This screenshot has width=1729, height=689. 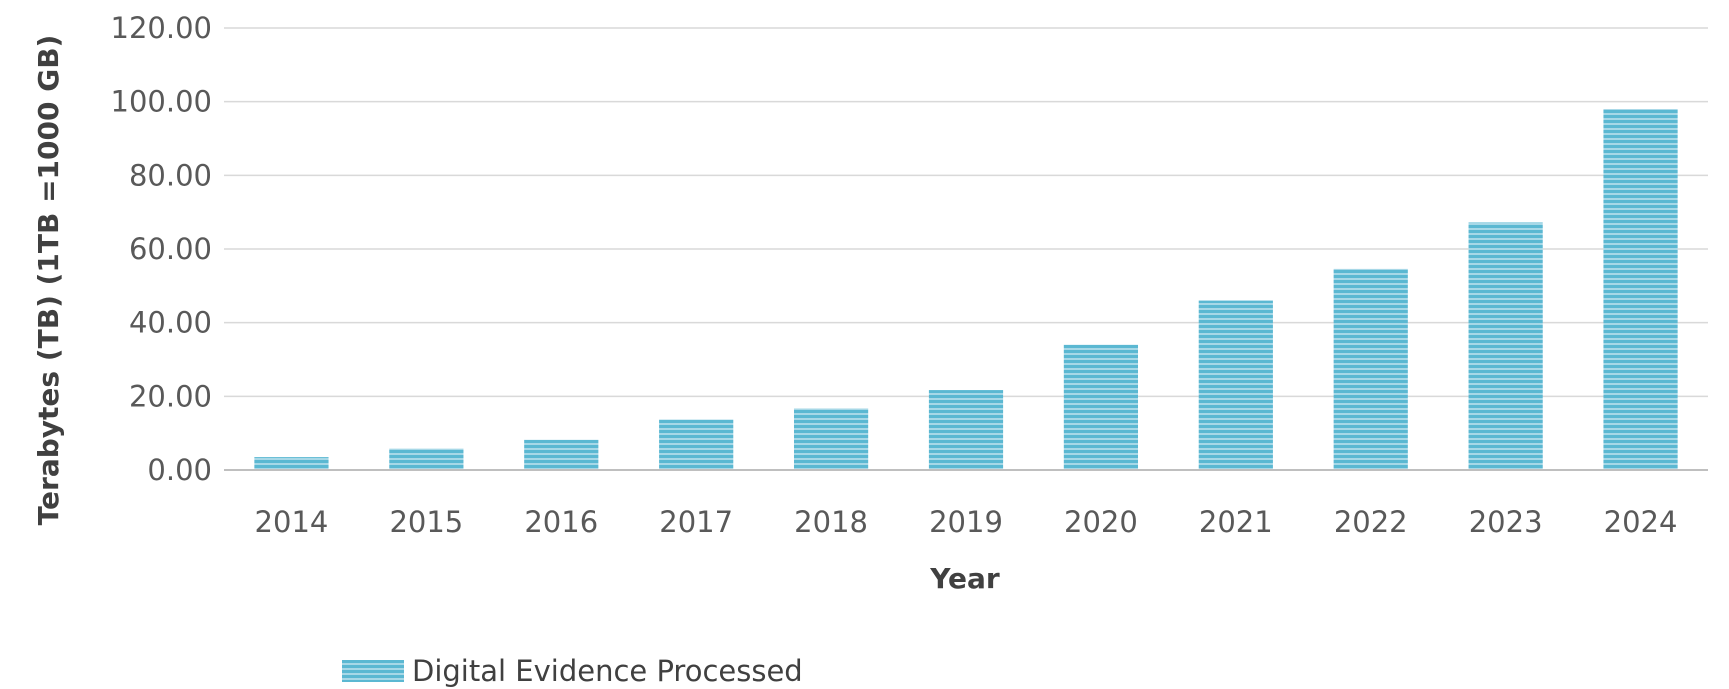 I want to click on x-tick-label: 2018, so click(x=831, y=522).